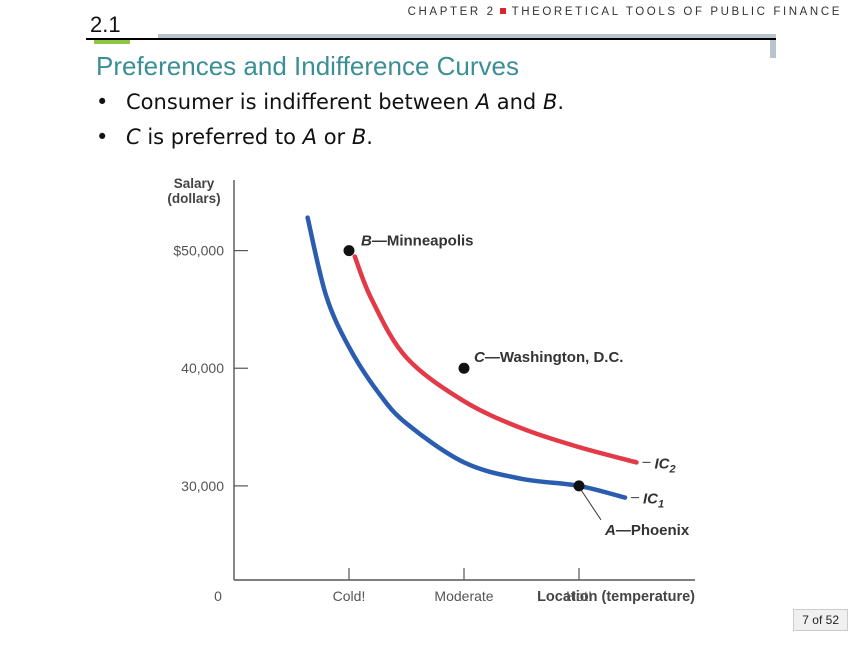 This screenshot has width=860, height=645. I want to click on header-rule-grey-end, so click(773, 46).